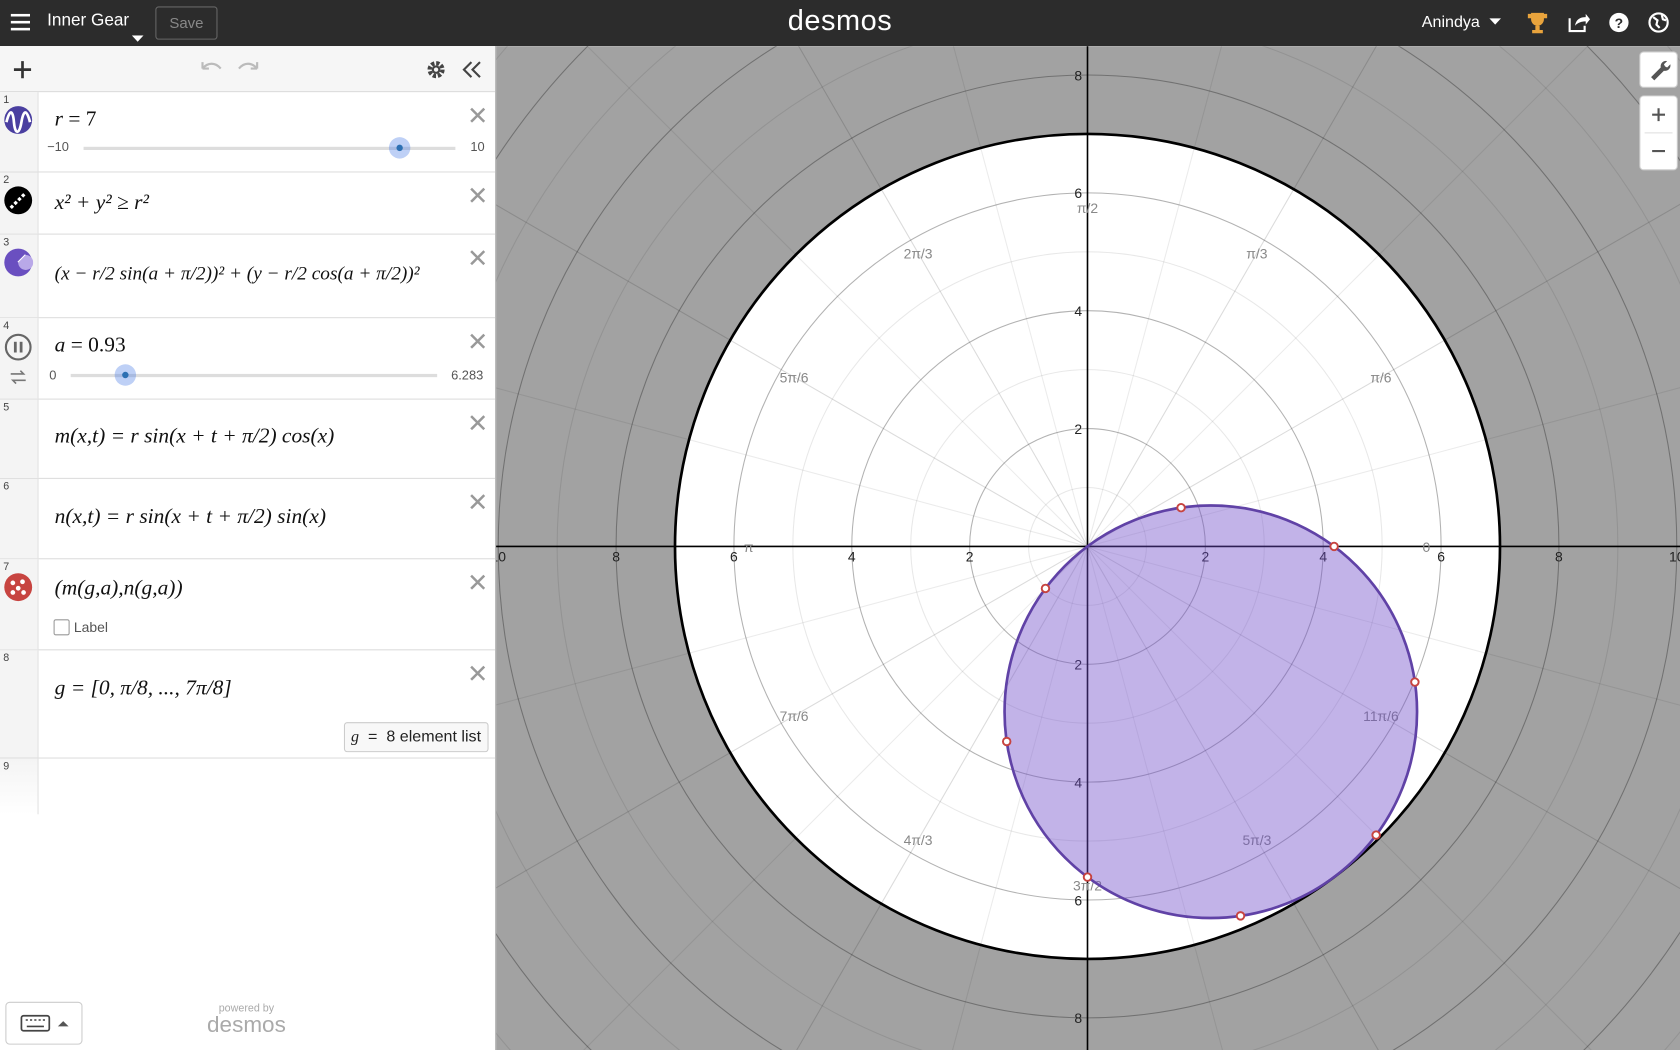  I want to click on menu-icon, so click(21, 22).